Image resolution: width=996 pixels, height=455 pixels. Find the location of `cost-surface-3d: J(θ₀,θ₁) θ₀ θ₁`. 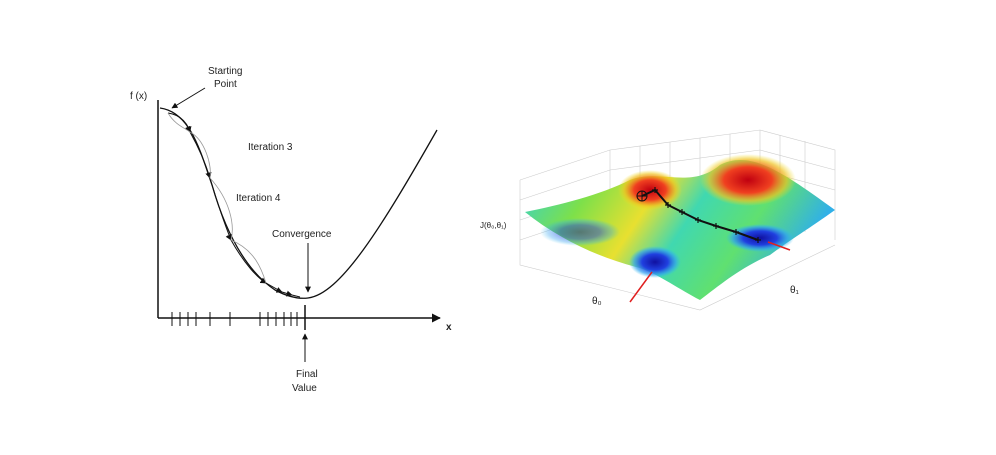

cost-surface-3d: J(θ₀,θ₁) θ₀ θ₁ is located at coordinates (658, 220).